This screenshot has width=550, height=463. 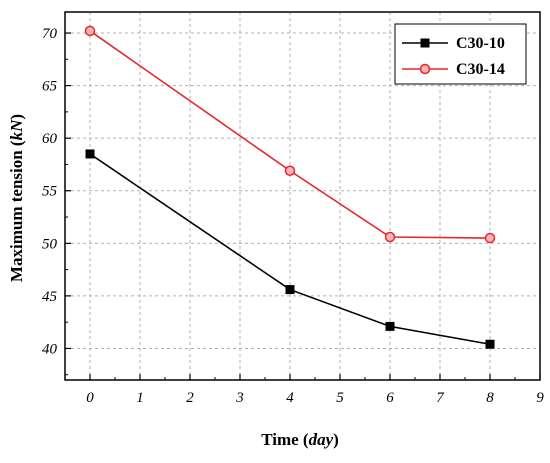 I want to click on y-tick-label: 55, so click(x=50, y=192).